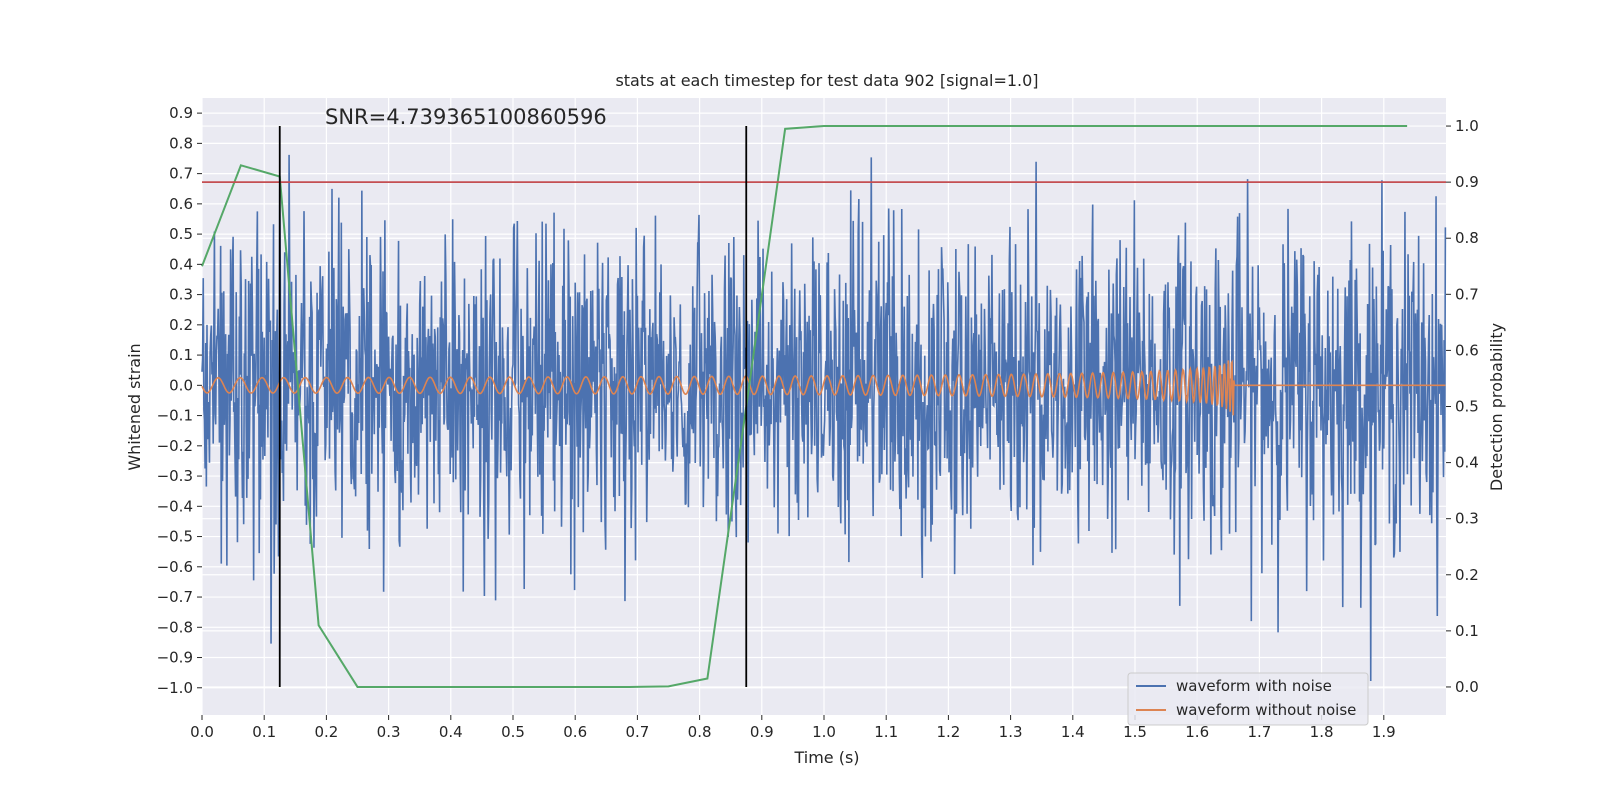 This screenshot has width=1600, height=800. What do you see at coordinates (202, 732) in the screenshot?
I see `x-tick-label: 0.0` at bounding box center [202, 732].